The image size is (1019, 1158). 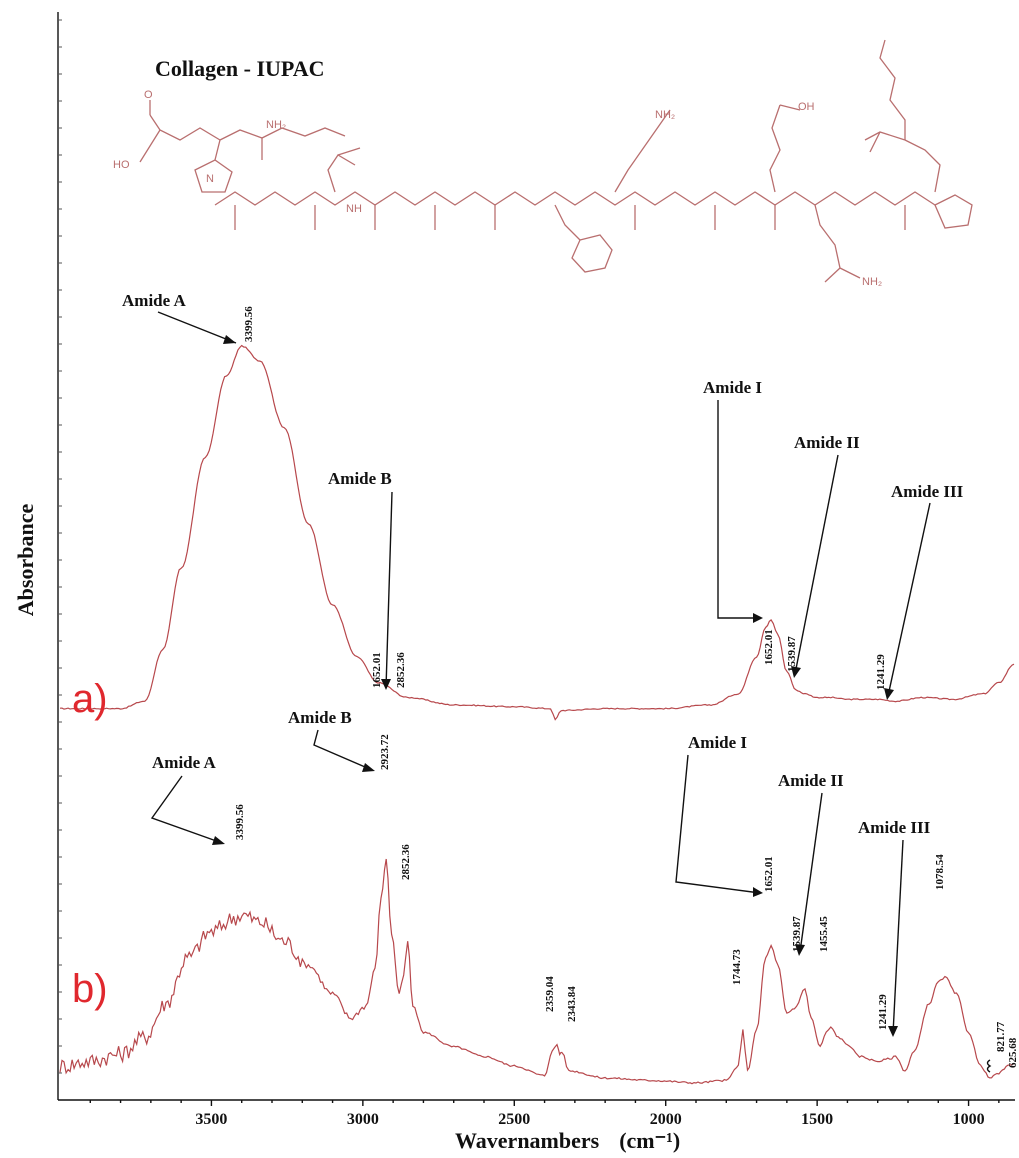 What do you see at coordinates (737, 967) in the screenshot?
I see `peak-label: 1744.73` at bounding box center [737, 967].